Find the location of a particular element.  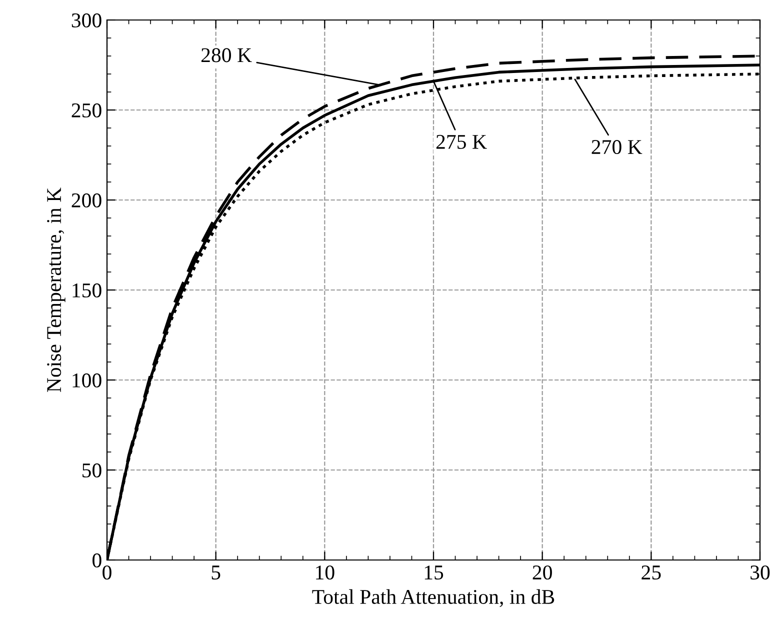

annotation: 275 K is located at coordinates (461, 141).